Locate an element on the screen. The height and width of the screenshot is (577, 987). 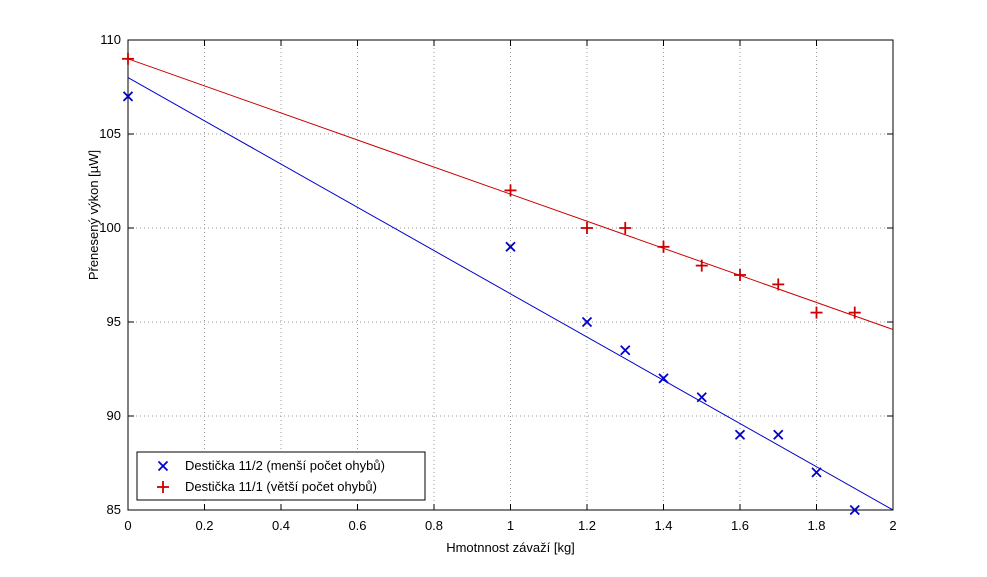
x-tick-label: 0 is located at coordinates (127, 525).